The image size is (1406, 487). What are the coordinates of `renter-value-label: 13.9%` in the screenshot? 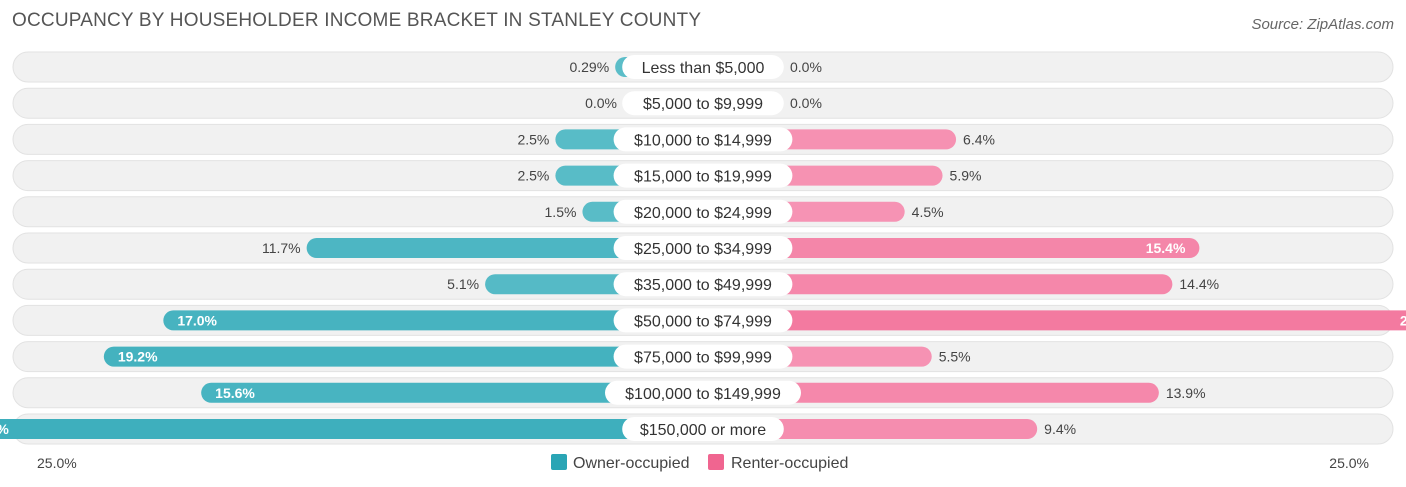 It's located at (1186, 393).